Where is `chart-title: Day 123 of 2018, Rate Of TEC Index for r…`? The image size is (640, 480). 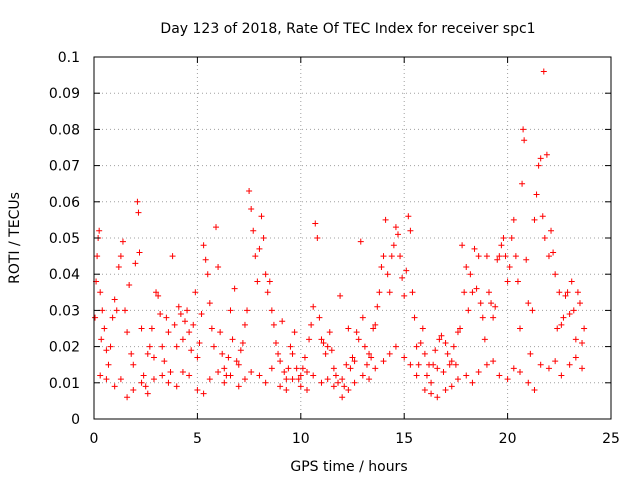
chart-title: Day 123 of 2018, Rate Of TEC Index for r… is located at coordinates (347, 29).